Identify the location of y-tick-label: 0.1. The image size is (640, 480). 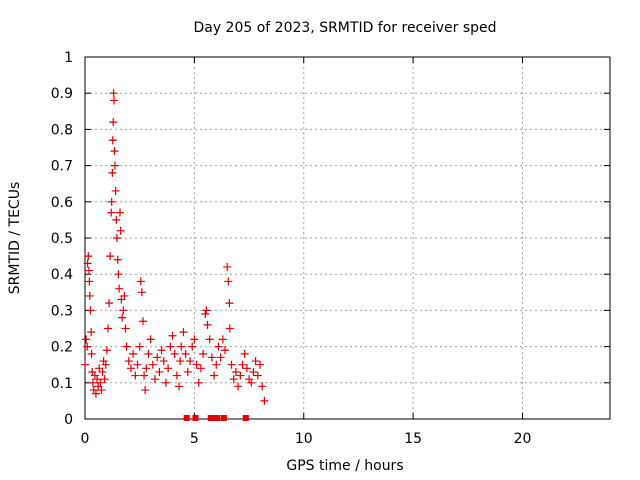
(62, 384).